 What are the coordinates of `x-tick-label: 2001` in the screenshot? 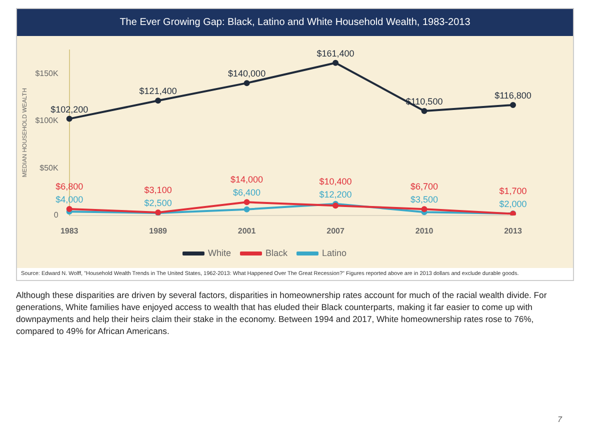 It's located at (247, 231).